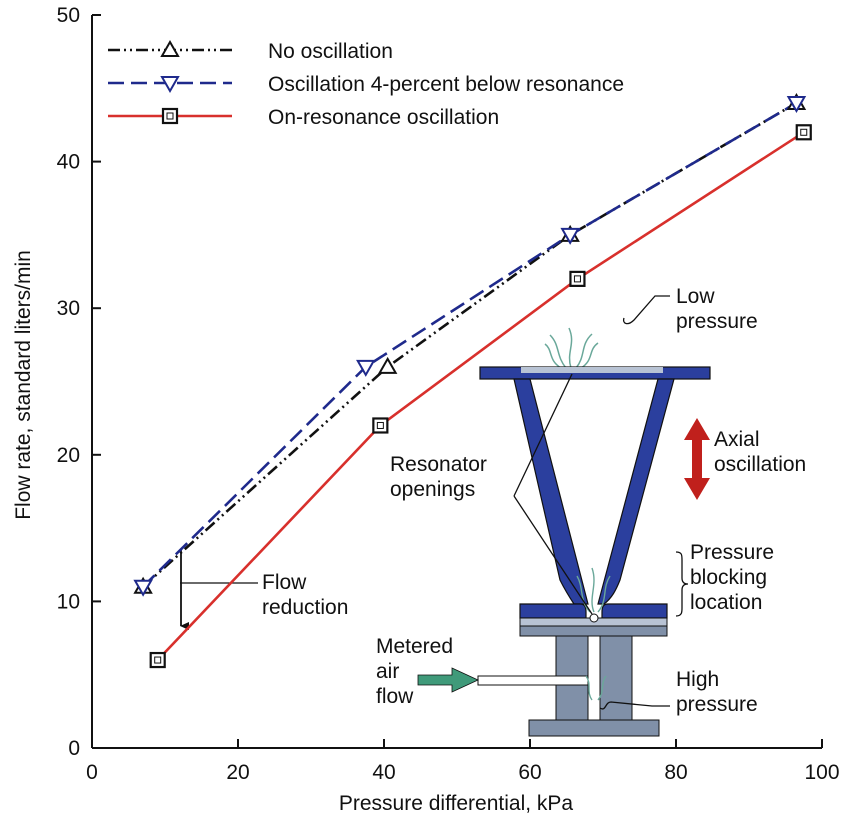  I want to click on low-pressure-label: Low pressure, so click(717, 309).